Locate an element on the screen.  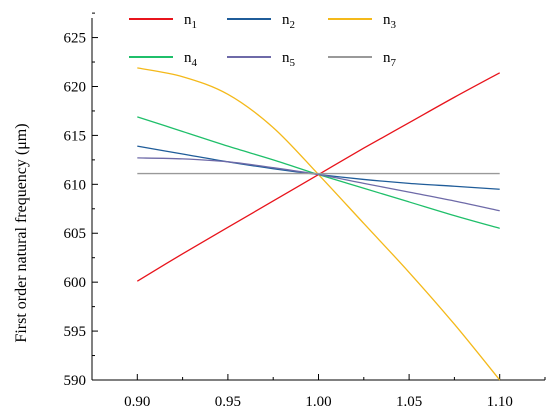
legend-item-n2: n2 is located at coordinates (261, 21).